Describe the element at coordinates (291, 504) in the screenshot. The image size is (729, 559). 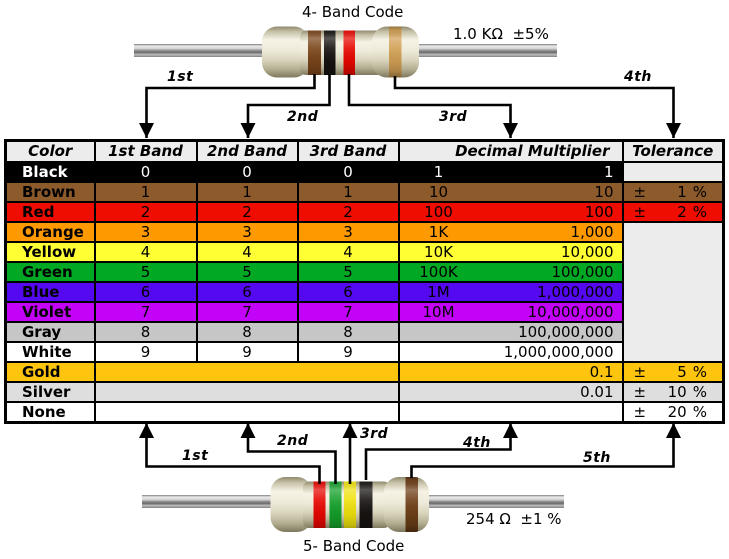
I see `five-band-resistor-body-left-cap` at that location.